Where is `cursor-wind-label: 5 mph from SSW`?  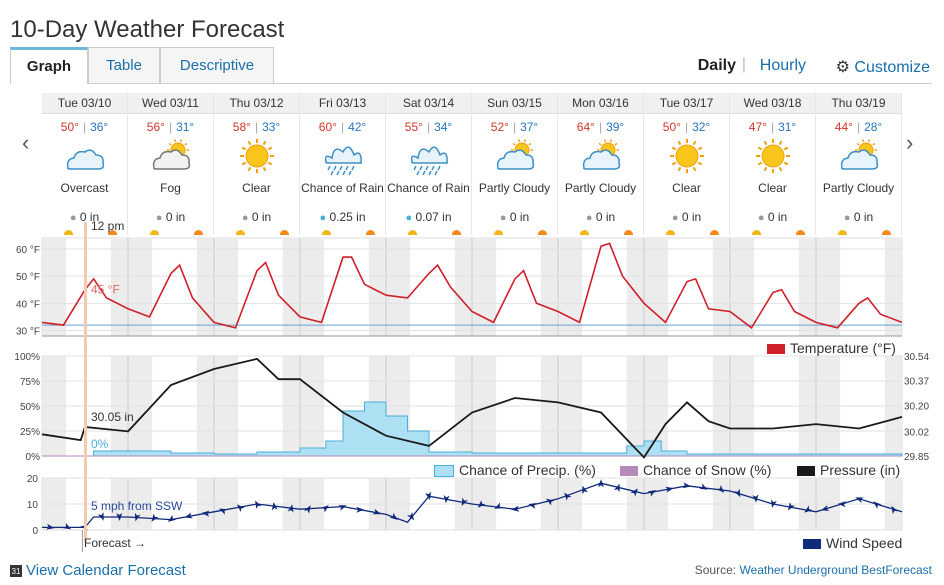
cursor-wind-label: 5 mph from SSW is located at coordinates (137, 506).